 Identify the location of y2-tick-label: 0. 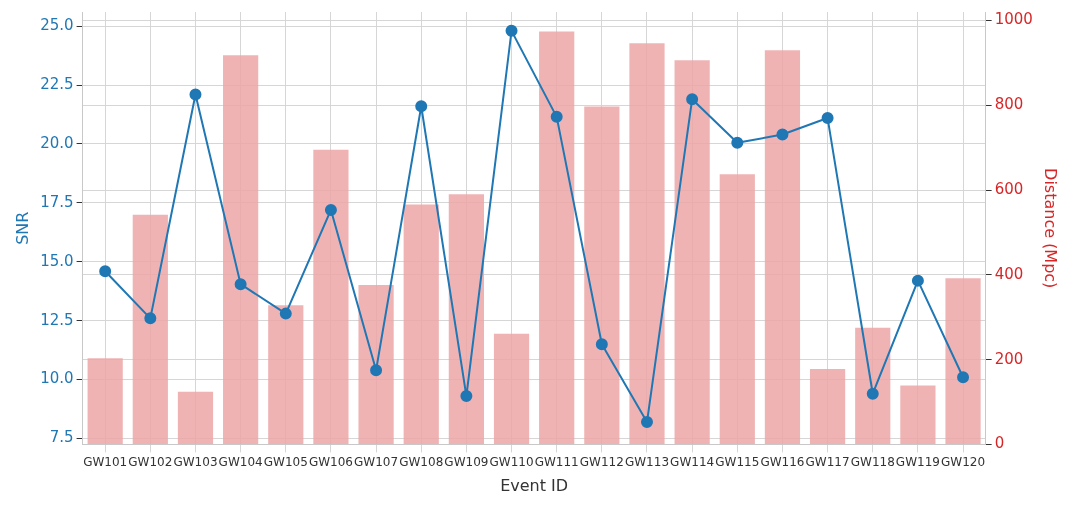
(999, 443).